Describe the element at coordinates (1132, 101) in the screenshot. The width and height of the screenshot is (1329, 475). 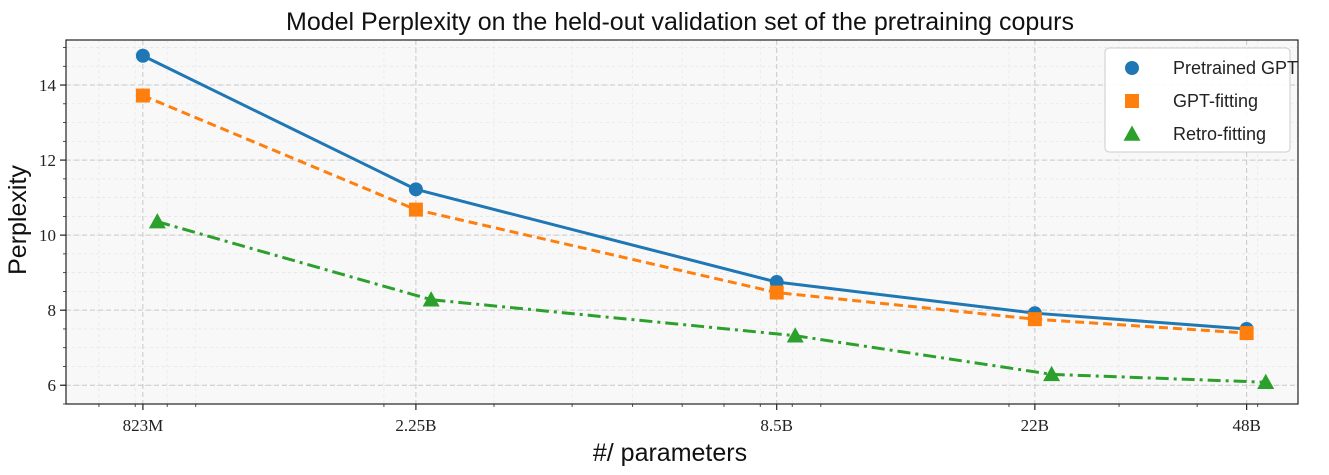
I see `legend-marker-gpt-fitting` at that location.